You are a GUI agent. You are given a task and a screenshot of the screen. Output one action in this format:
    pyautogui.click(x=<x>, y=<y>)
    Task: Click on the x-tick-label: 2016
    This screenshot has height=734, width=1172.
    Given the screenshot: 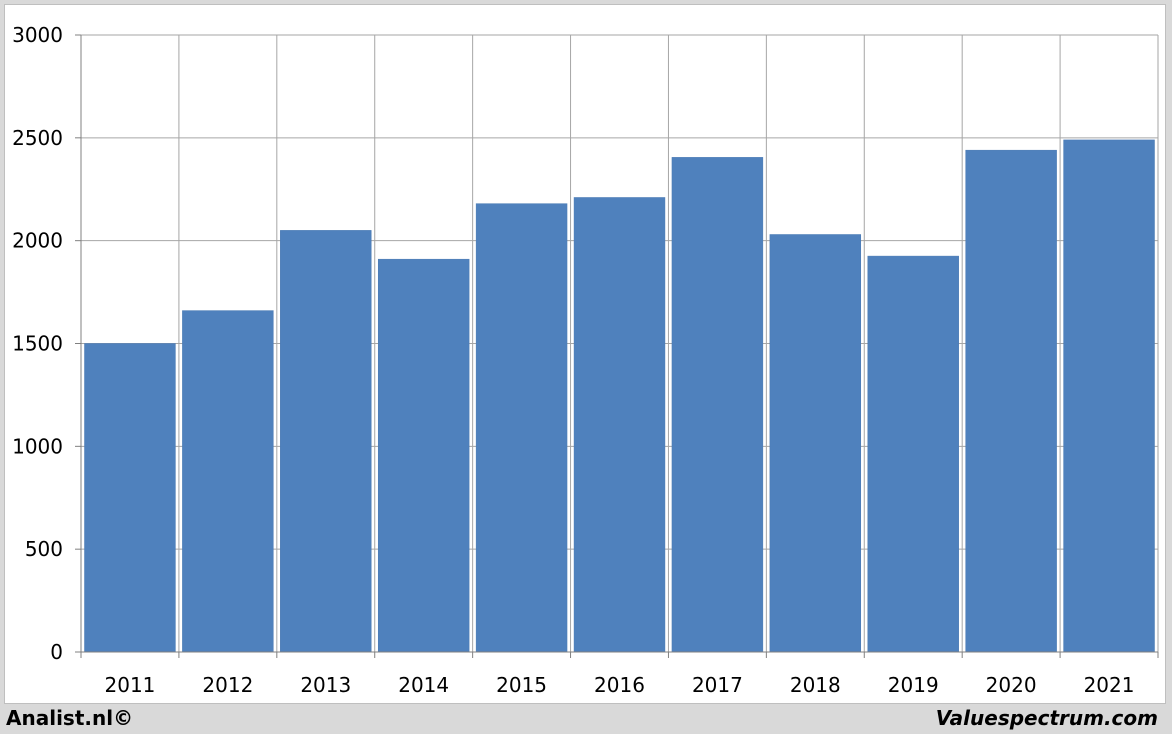 What is the action you would take?
    pyautogui.click(x=619, y=685)
    